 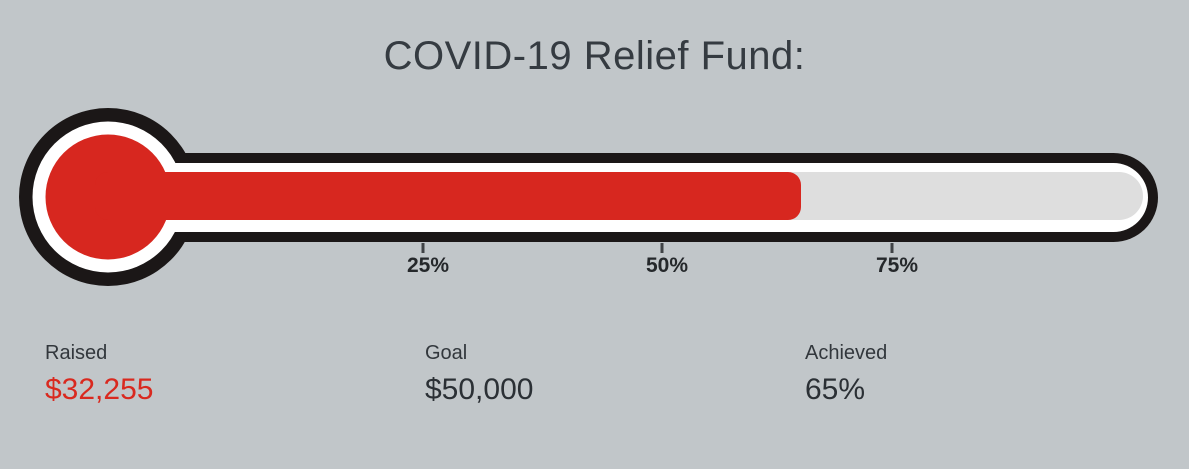 I want to click on stat-achieved-label: Achieved, so click(x=846, y=353).